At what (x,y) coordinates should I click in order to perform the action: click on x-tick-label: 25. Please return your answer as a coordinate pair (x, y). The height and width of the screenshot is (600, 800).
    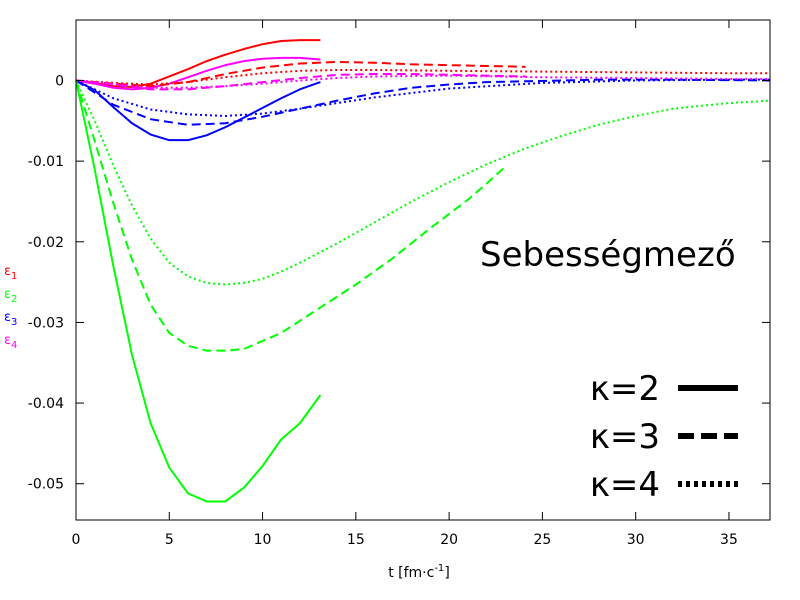
    Looking at the image, I should click on (542, 540).